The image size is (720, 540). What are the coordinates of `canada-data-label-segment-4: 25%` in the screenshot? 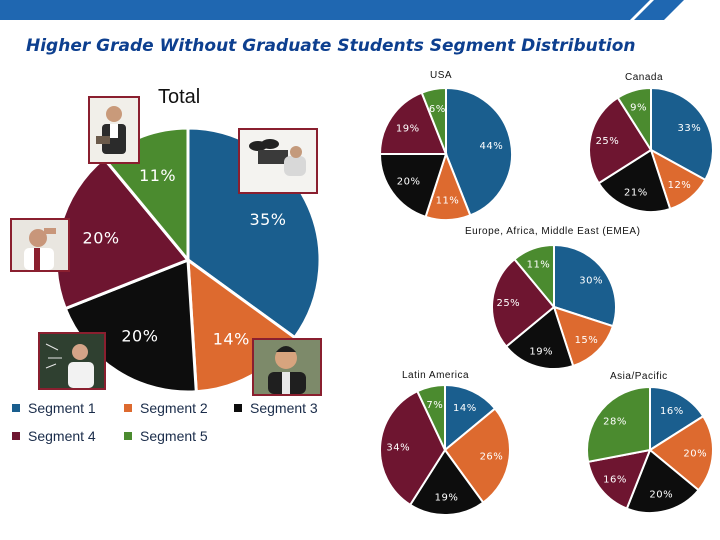 It's located at (608, 141).